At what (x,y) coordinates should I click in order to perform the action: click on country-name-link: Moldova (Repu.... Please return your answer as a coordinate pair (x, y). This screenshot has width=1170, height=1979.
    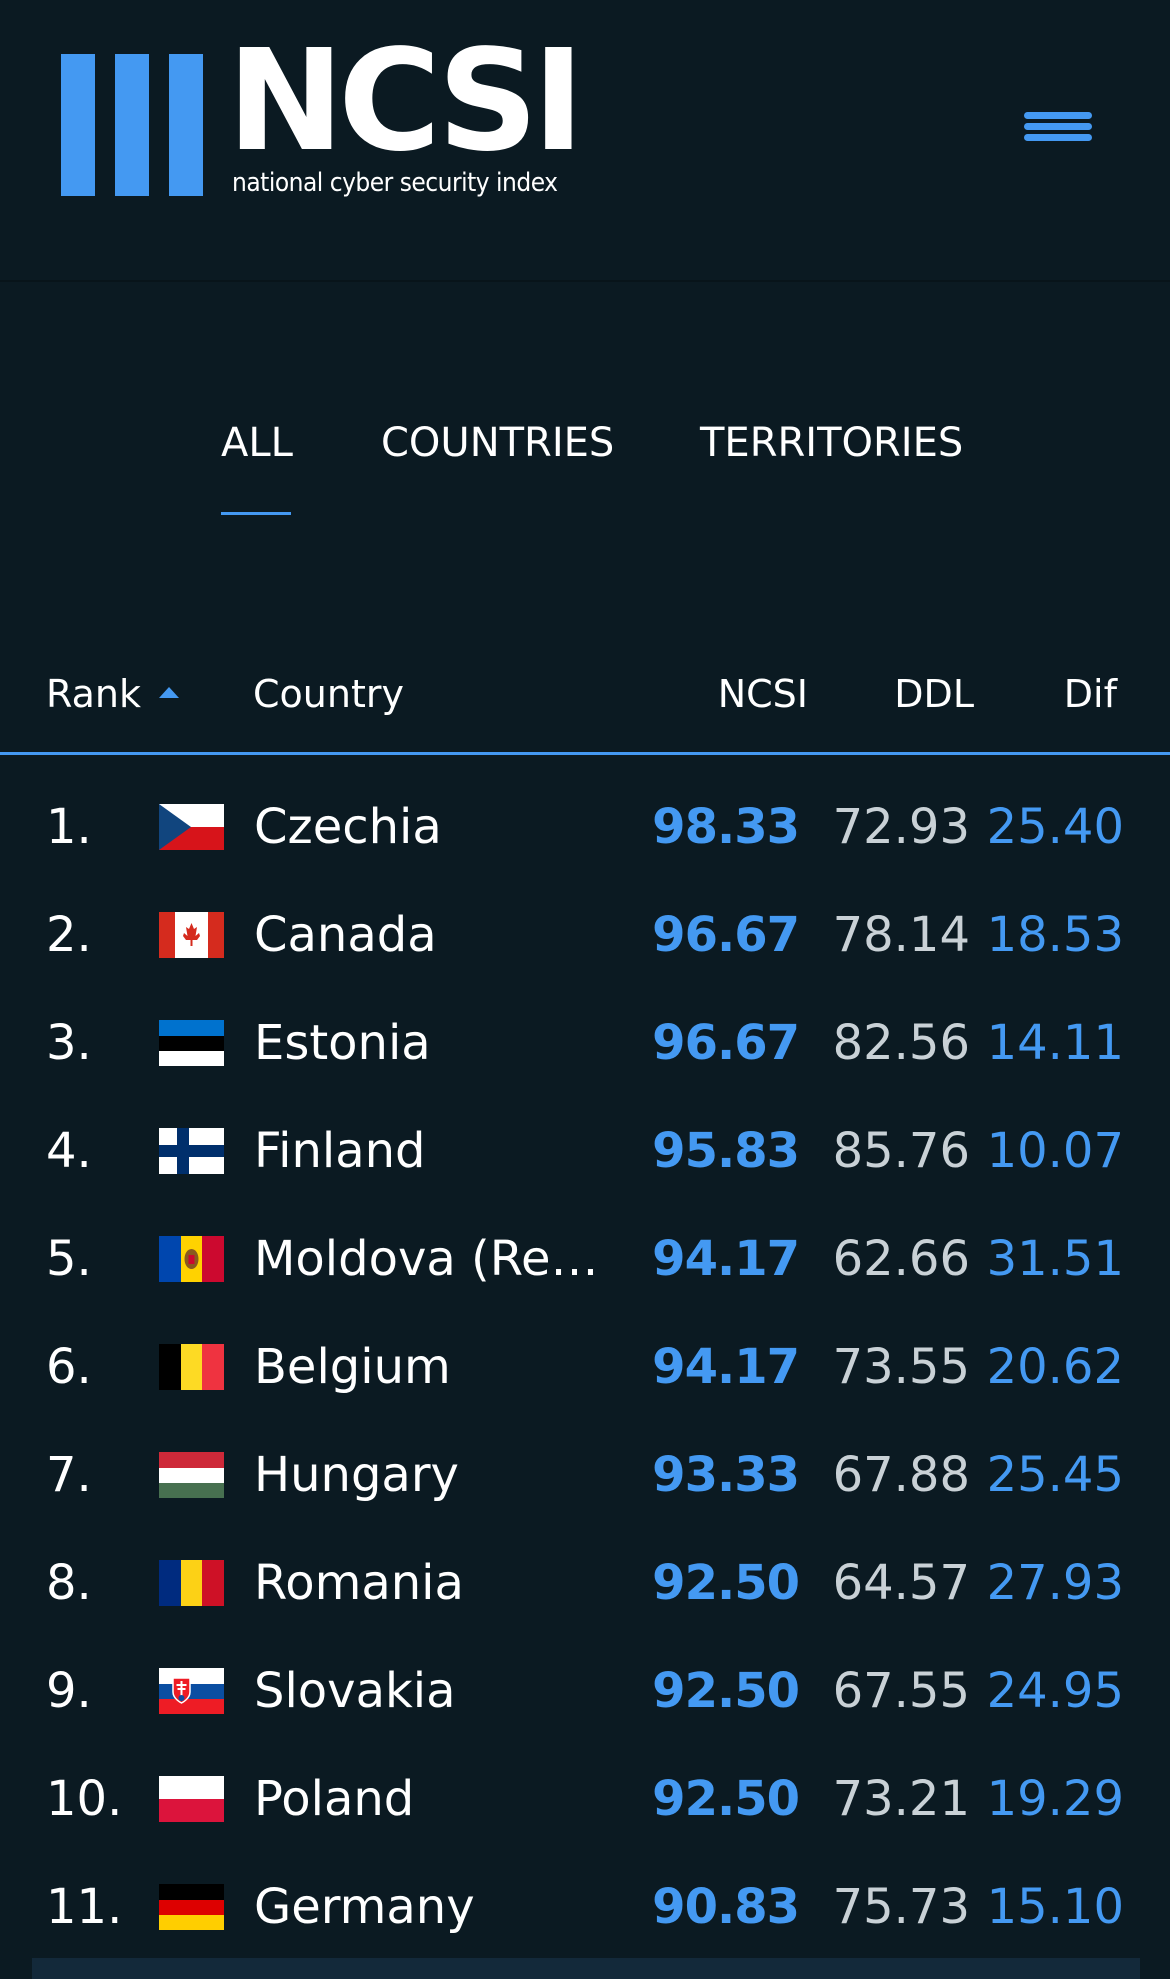
    Looking at the image, I should click on (440, 1259).